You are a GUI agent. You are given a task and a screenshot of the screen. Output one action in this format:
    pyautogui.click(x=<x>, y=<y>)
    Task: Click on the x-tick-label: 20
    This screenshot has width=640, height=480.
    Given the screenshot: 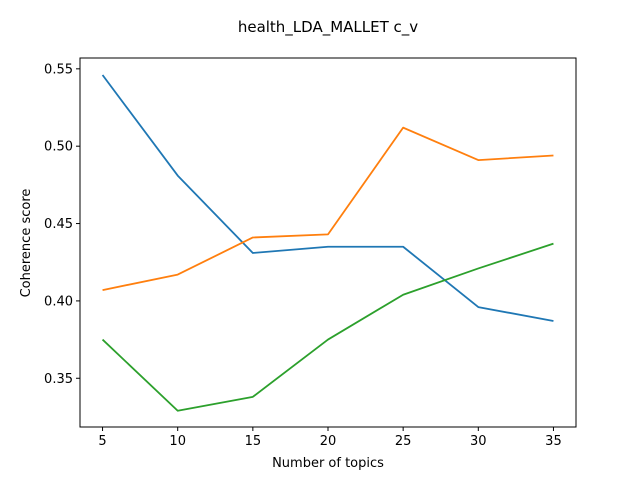 What is the action you would take?
    pyautogui.click(x=328, y=441)
    